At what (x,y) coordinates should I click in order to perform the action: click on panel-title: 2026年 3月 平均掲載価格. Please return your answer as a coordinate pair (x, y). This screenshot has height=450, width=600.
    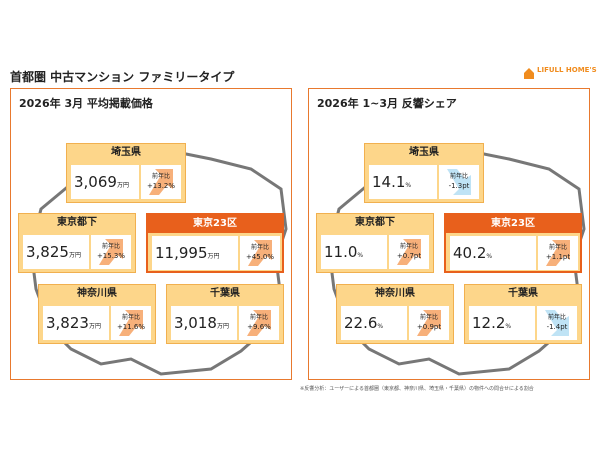
    Looking at the image, I should click on (86, 103).